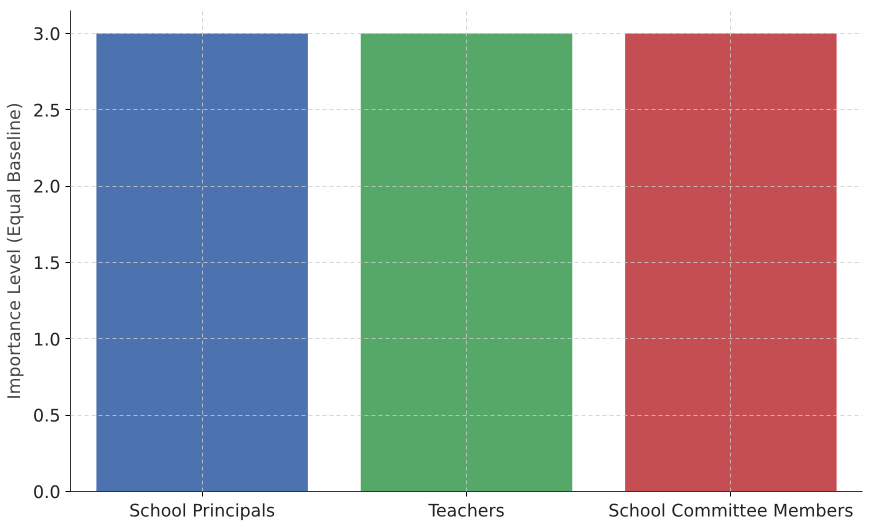 The image size is (877, 524). What do you see at coordinates (46, 493) in the screenshot?
I see `y-tick-label: 0.0` at bounding box center [46, 493].